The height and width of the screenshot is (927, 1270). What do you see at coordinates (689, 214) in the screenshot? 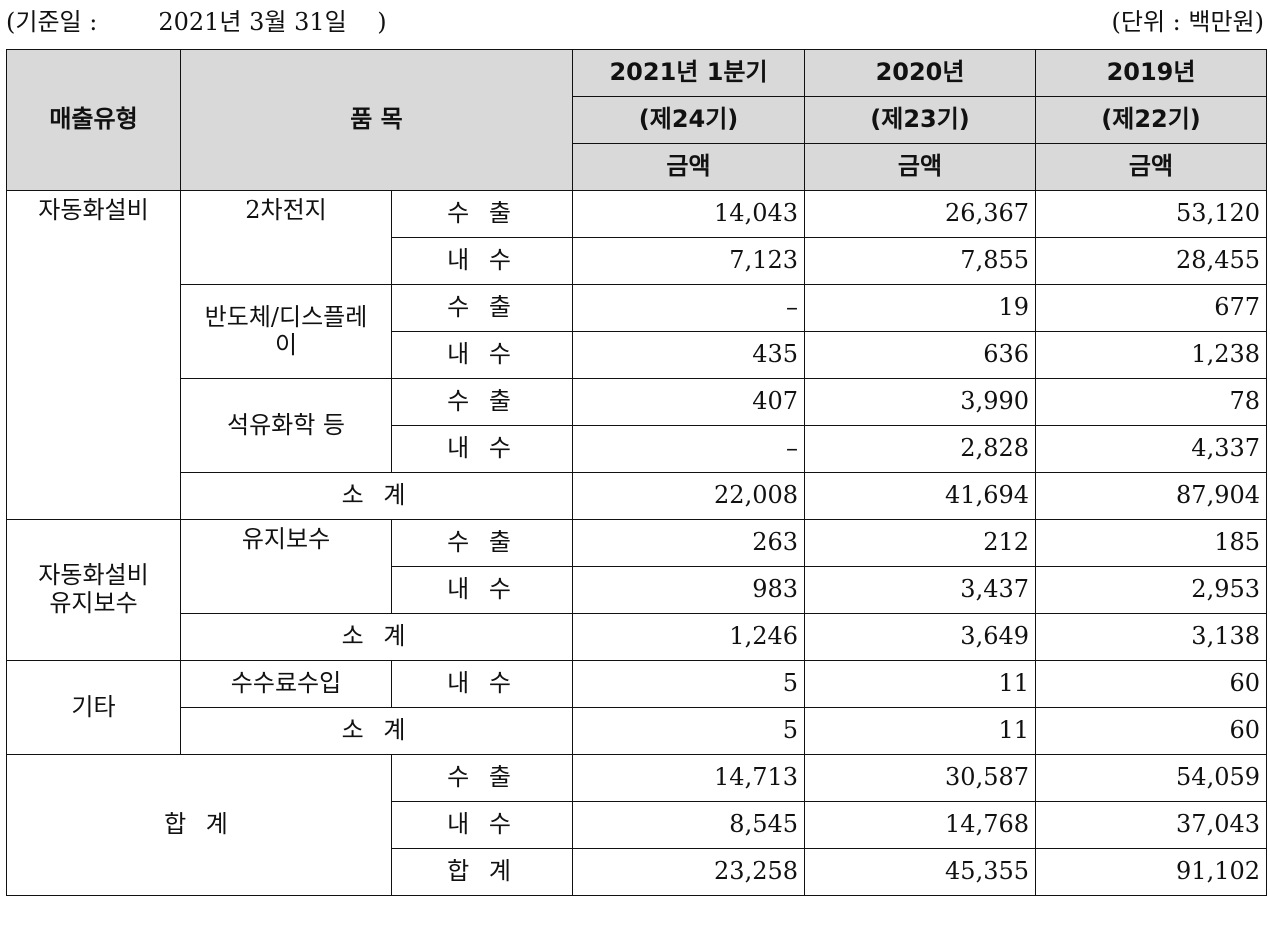
I see `amount-cell: 14,043` at bounding box center [689, 214].